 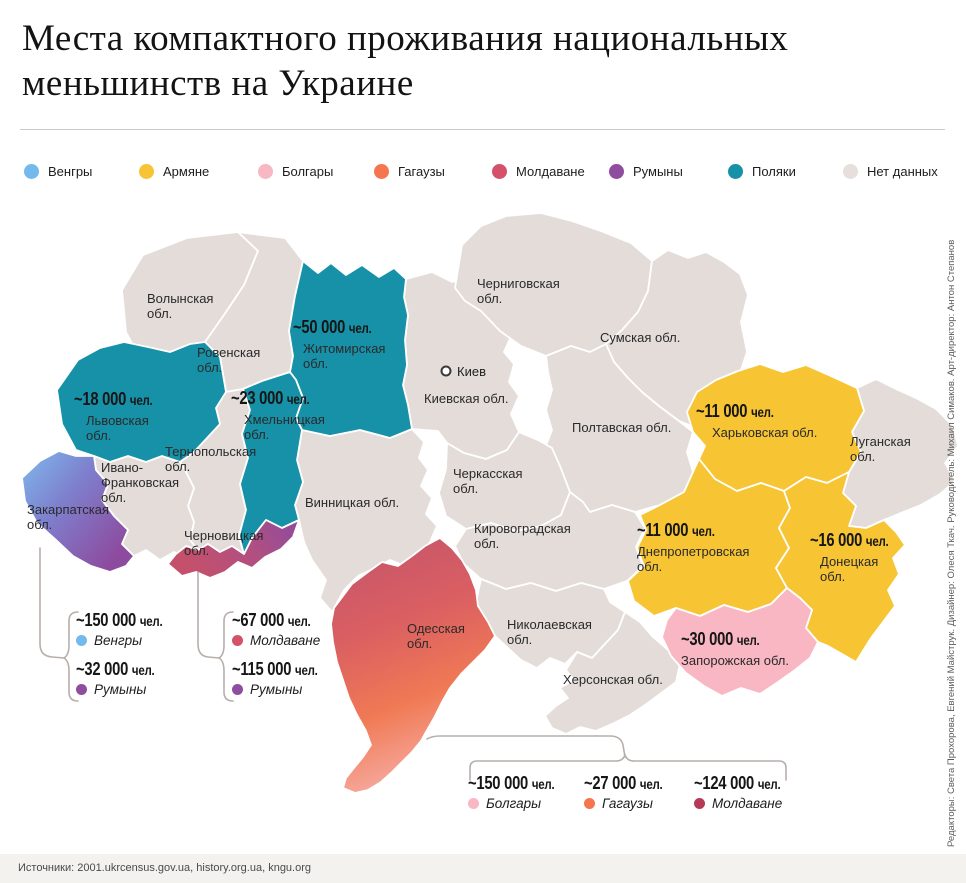 I want to click on legend-label: Венгры, so click(x=70, y=171).